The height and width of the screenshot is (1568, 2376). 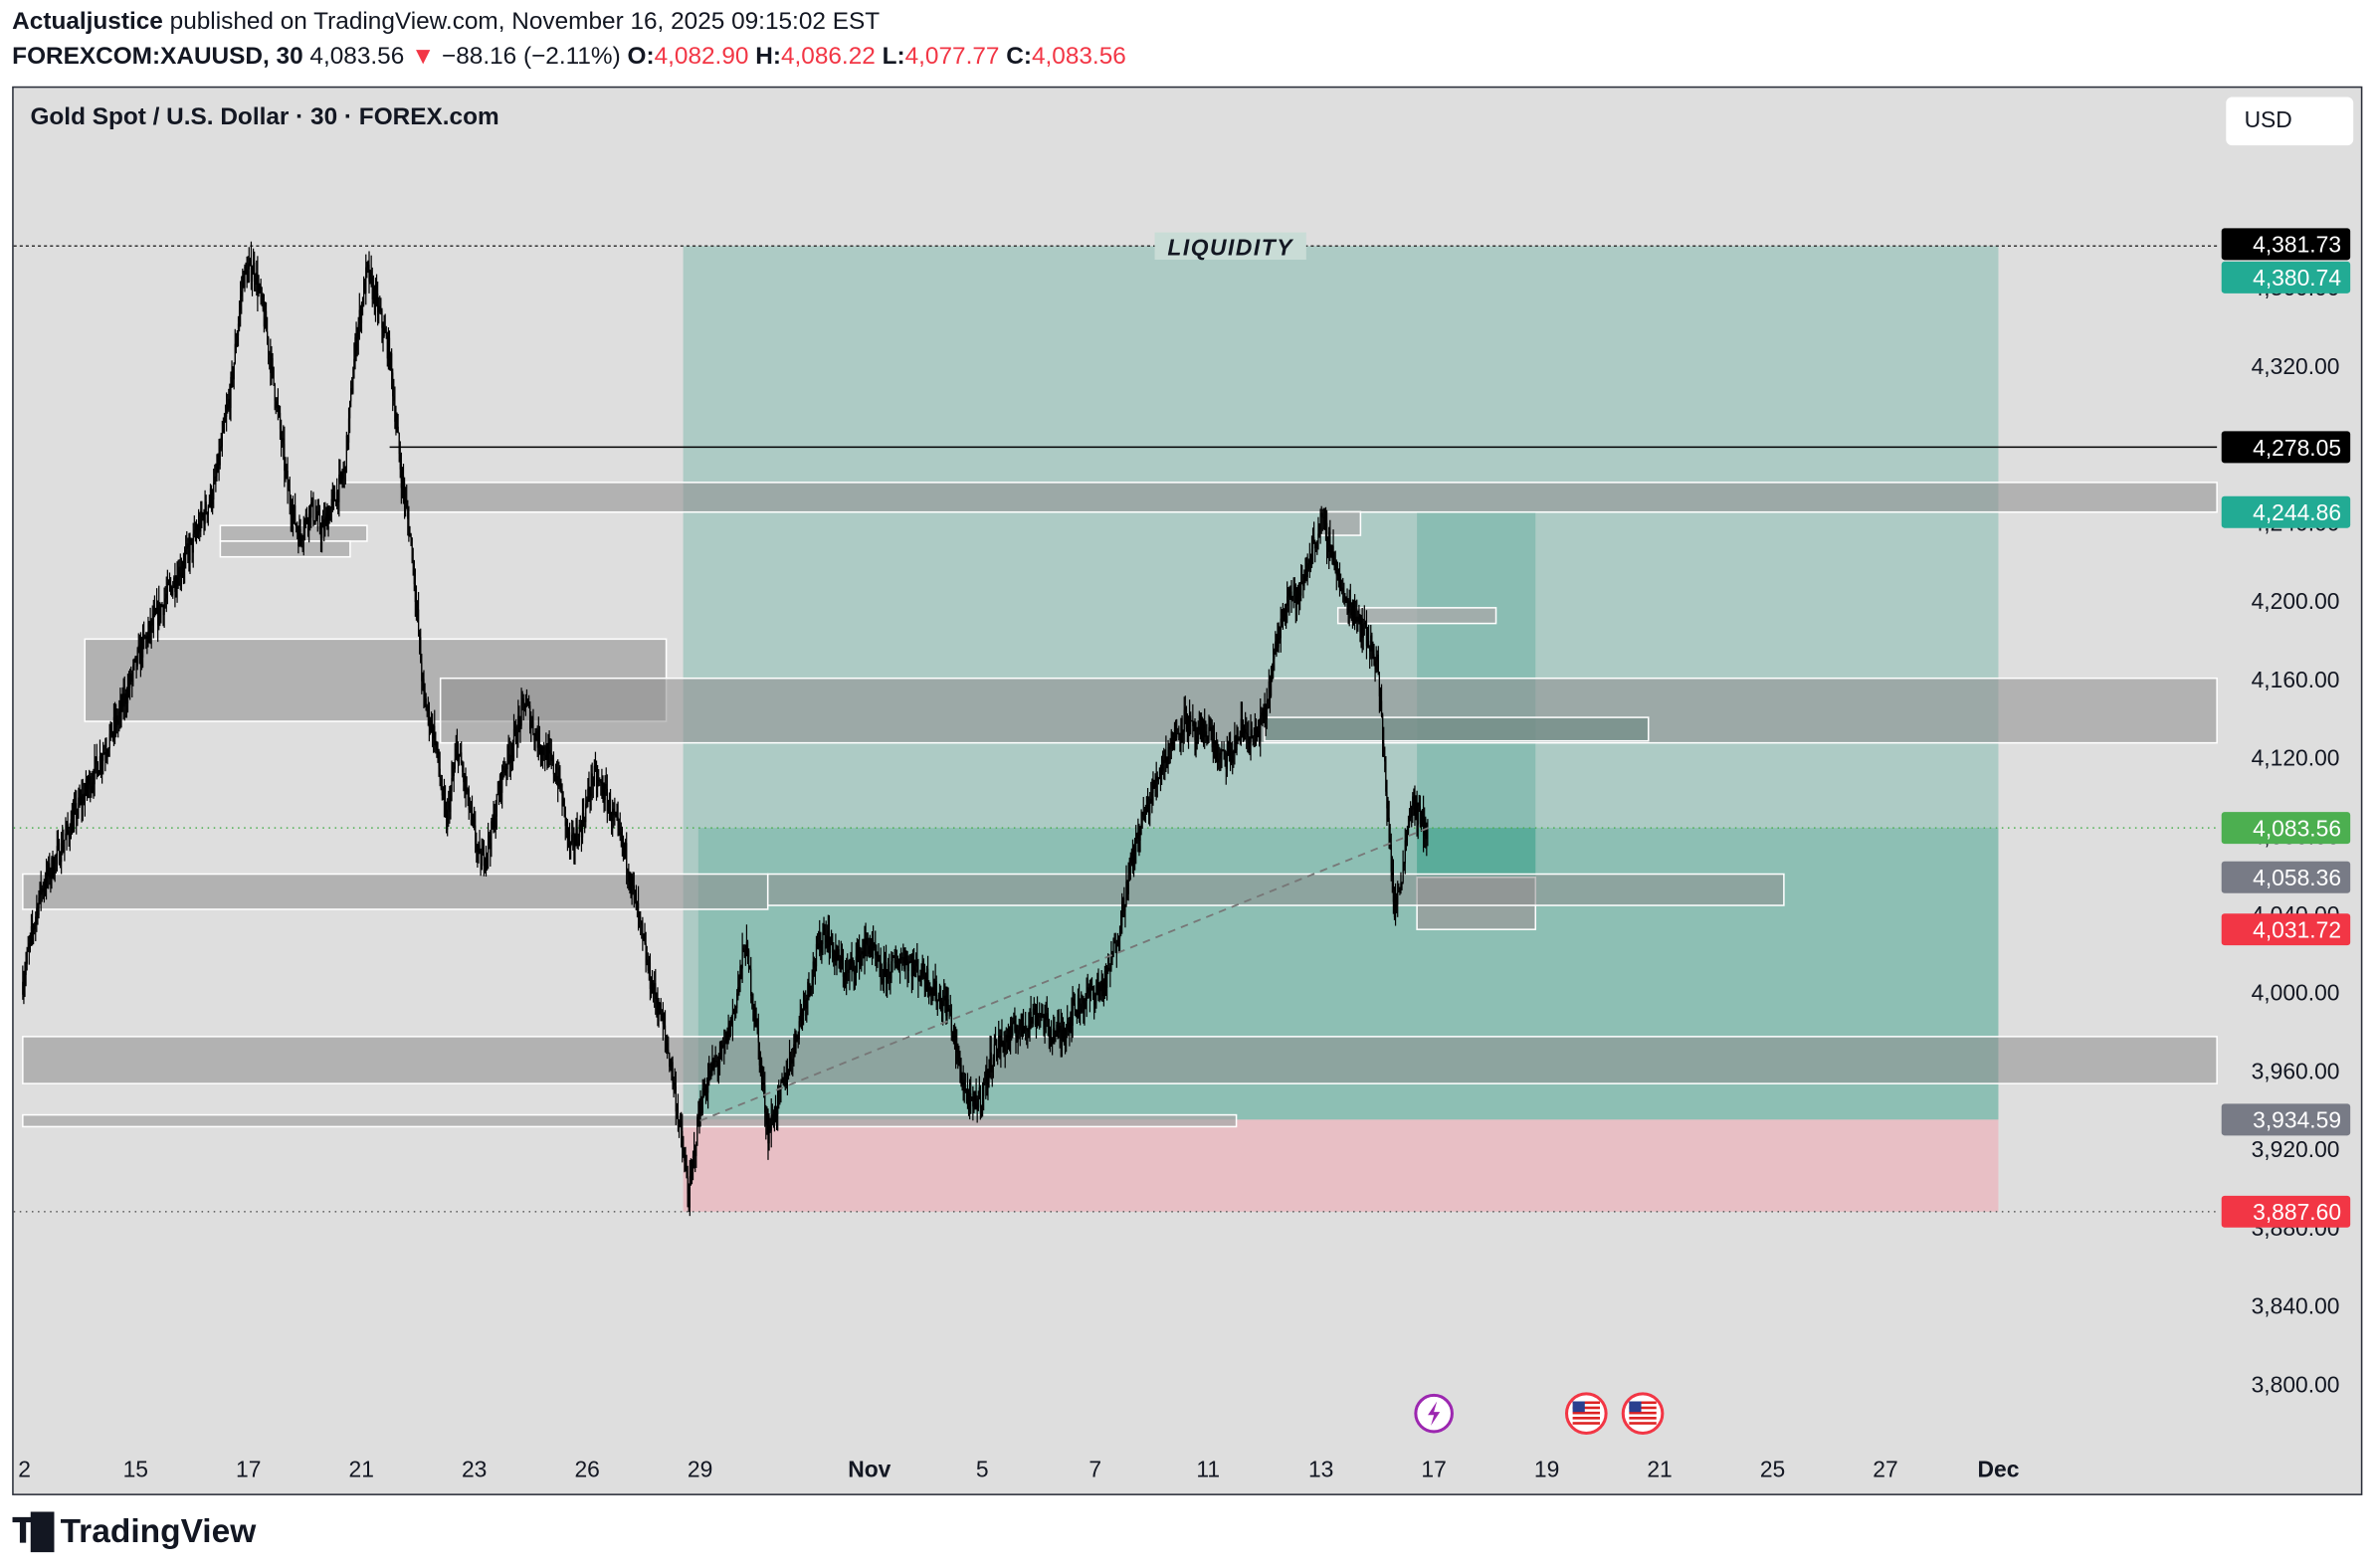 What do you see at coordinates (134, 1532) in the screenshot?
I see `tradingview-logo: 𝐓█ TradingView` at bounding box center [134, 1532].